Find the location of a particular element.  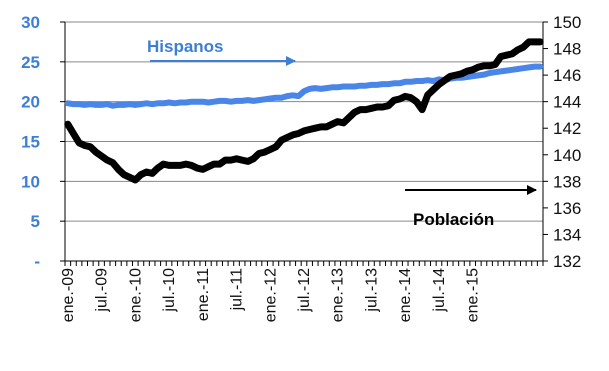

x-tick-label: jul.-12 is located at coordinates (304, 290).